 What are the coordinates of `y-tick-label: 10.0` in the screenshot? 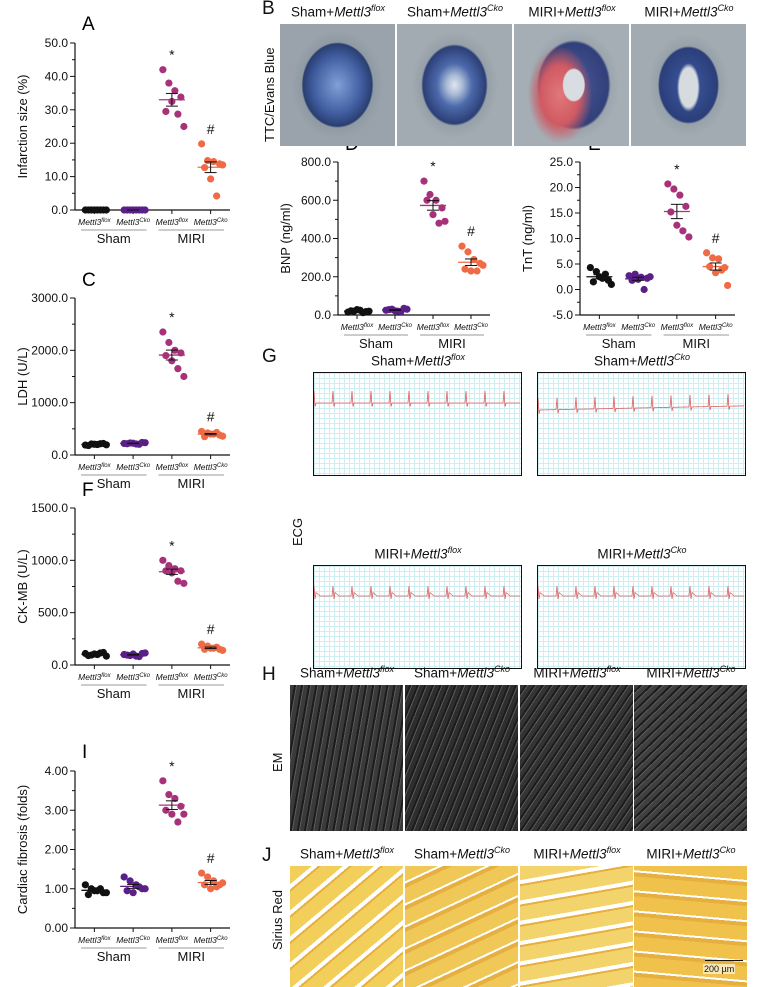 It's located at (57, 177).